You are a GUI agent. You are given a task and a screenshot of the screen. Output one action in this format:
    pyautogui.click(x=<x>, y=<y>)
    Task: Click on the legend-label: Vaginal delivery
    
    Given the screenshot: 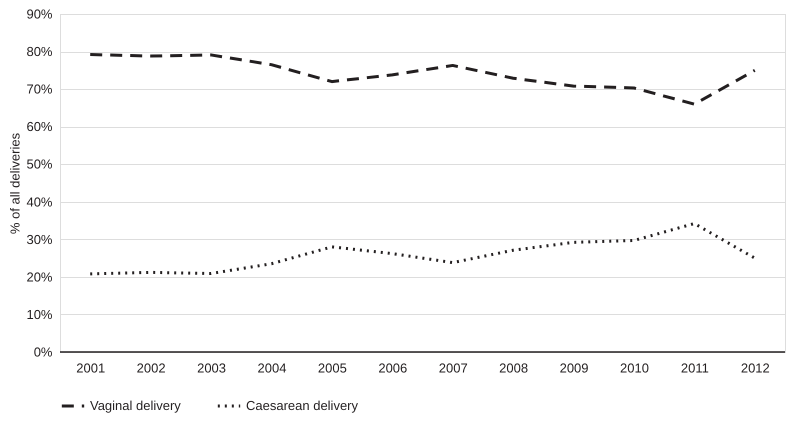 What is the action you would take?
    pyautogui.click(x=136, y=405)
    